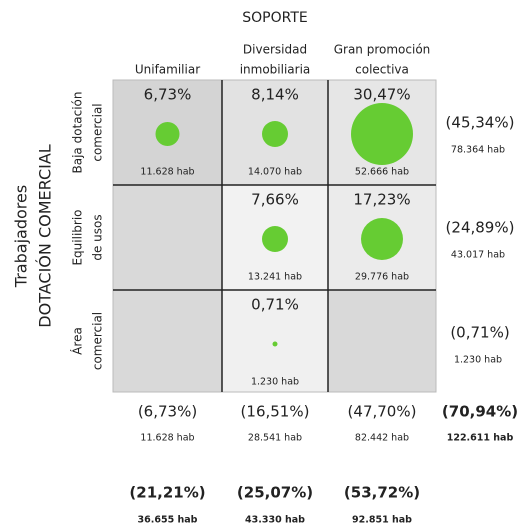 The width and height of the screenshot is (521, 529). Describe the element at coordinates (78, 237) in the screenshot. I see `row-label: Equilibrio` at that location.